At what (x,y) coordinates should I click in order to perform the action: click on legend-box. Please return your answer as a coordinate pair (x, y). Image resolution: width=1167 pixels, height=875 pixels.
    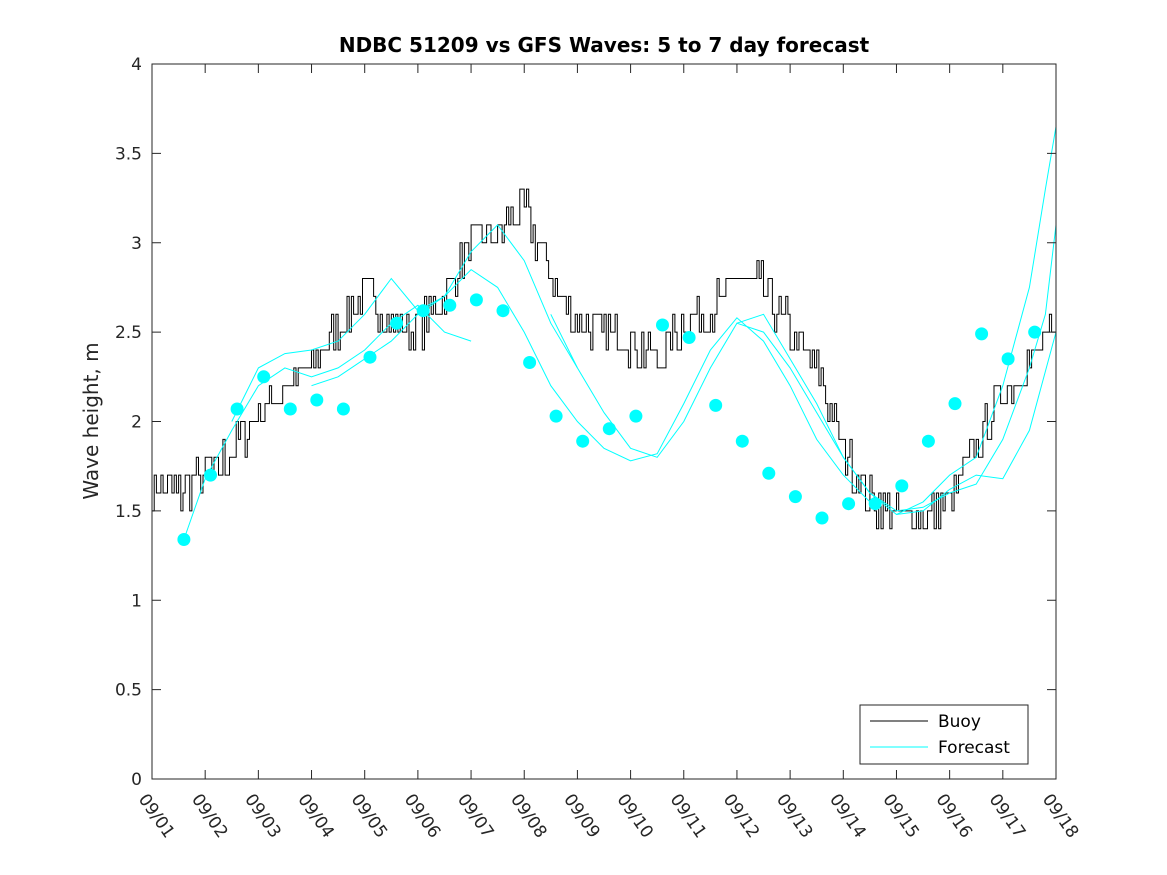
    Looking at the image, I should click on (944, 734).